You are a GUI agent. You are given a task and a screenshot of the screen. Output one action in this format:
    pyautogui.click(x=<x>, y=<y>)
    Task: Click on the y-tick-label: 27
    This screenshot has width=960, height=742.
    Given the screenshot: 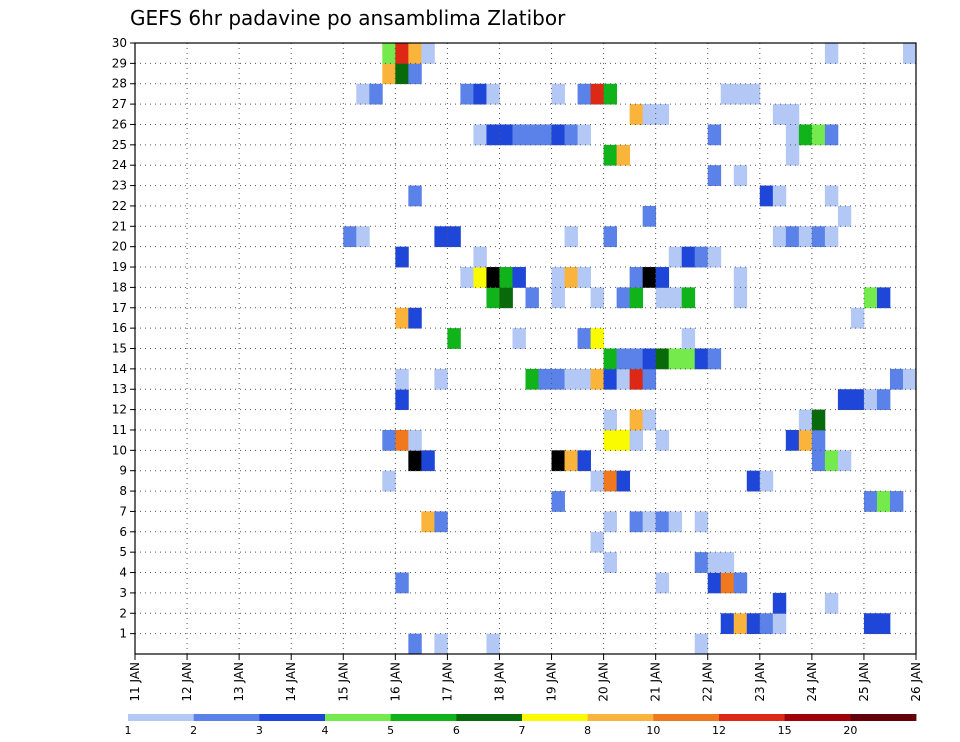 What is the action you would take?
    pyautogui.click(x=119, y=104)
    